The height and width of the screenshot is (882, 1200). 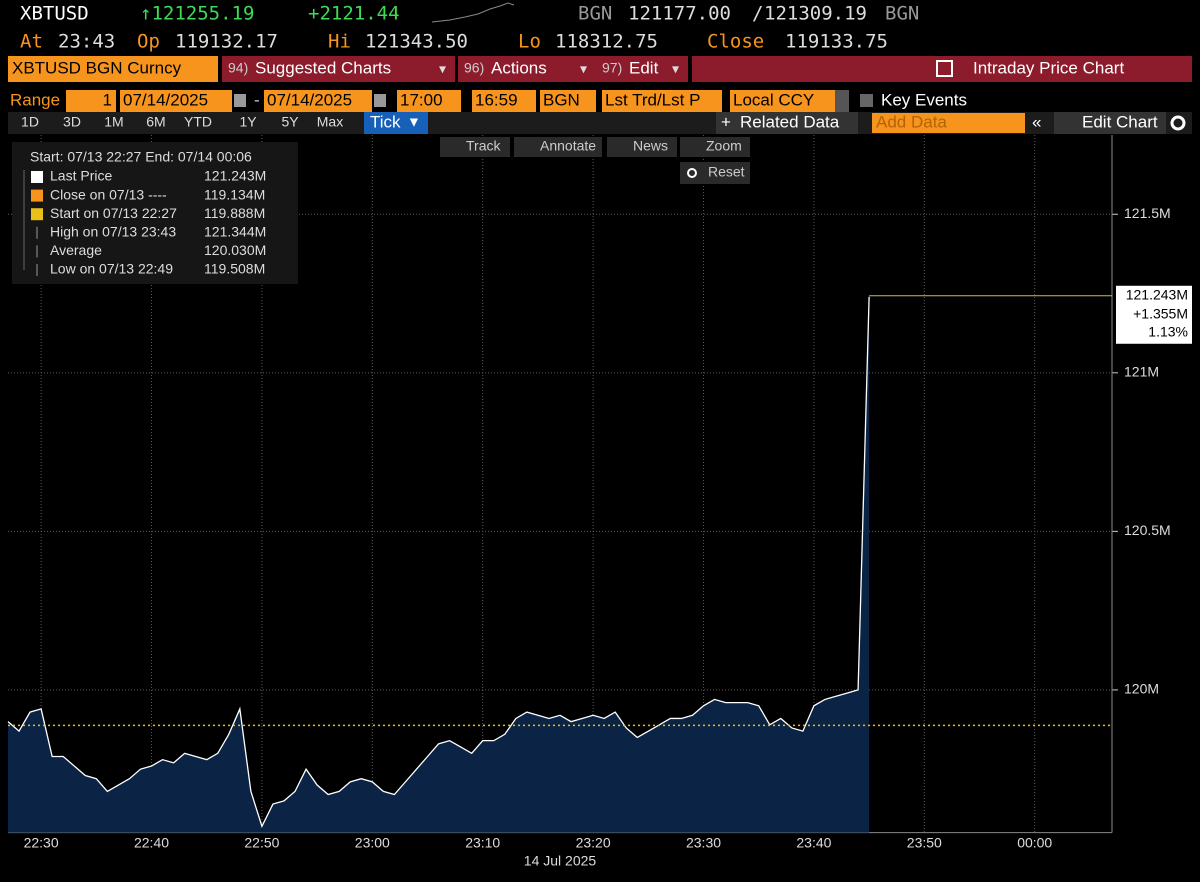 What do you see at coordinates (735, 42) in the screenshot?
I see `quote-label: Close` at bounding box center [735, 42].